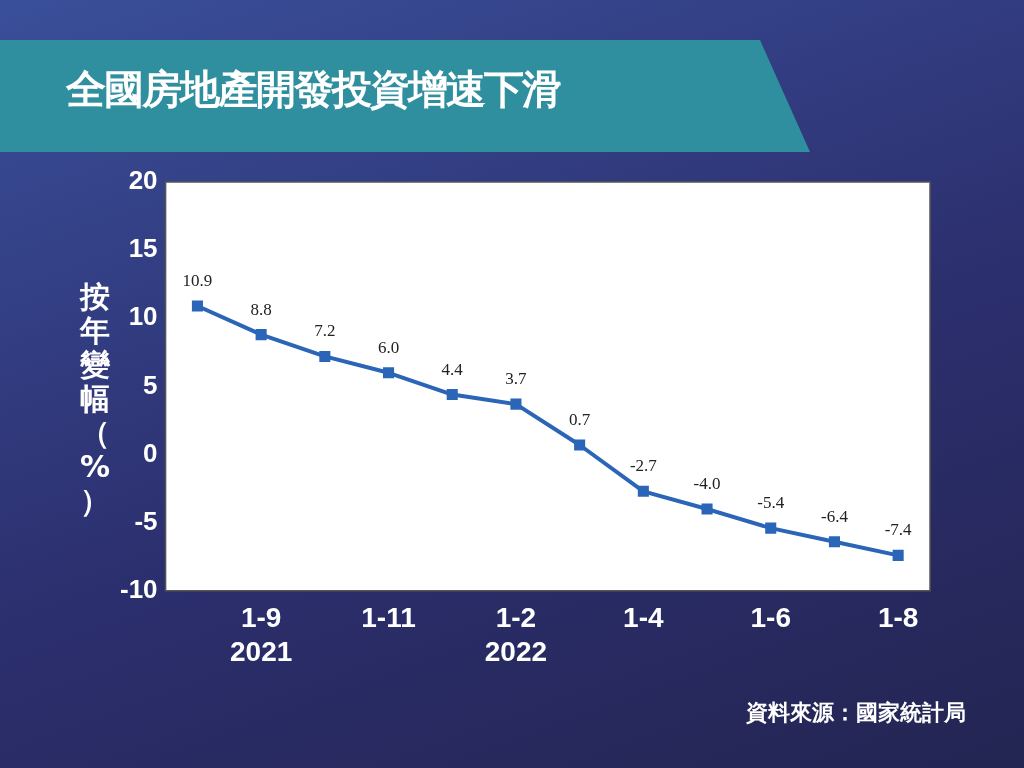  I want to click on y-tick-label: 0, so click(150, 452).